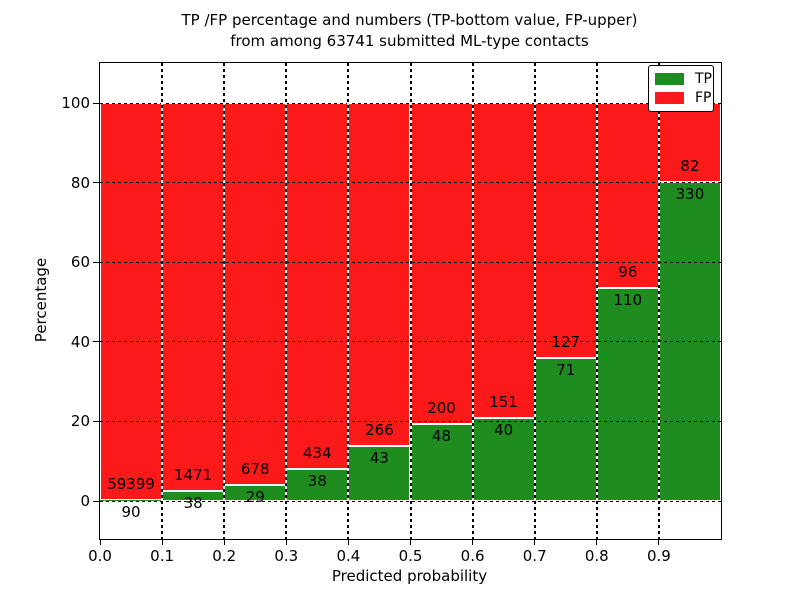 The height and width of the screenshot is (600, 800). I want to click on fp-count-label: 434, so click(317, 452).